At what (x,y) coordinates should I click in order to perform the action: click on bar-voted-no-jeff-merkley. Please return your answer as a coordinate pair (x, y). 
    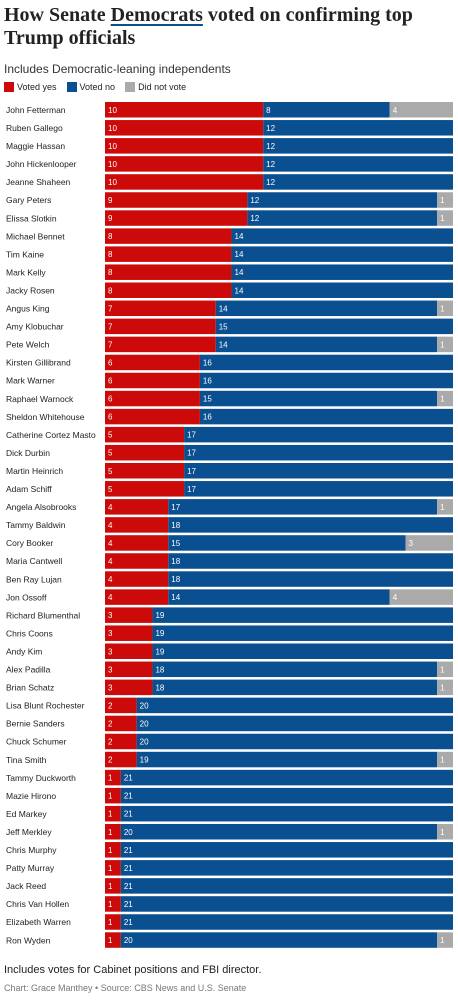
    Looking at the image, I should click on (279, 832).